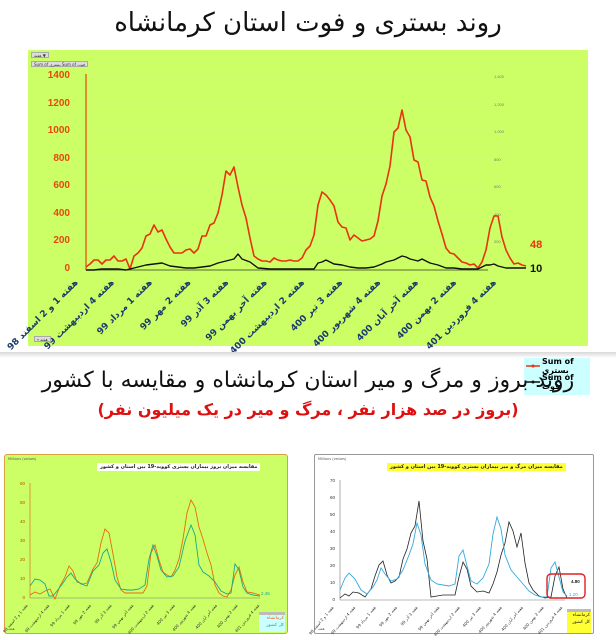 This screenshot has height=640, width=616. Describe the element at coordinates (61, 185) in the screenshot. I see `y-tick-600: 600` at that location.